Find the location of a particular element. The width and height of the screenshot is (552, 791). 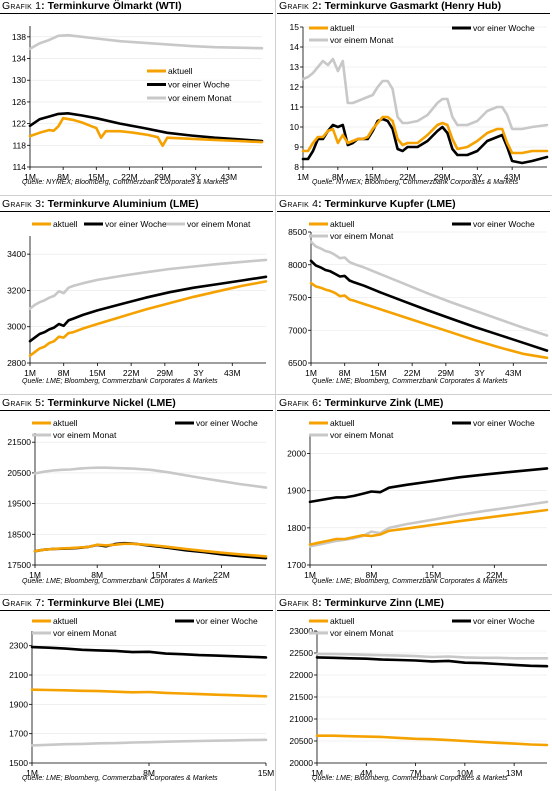

y-tick-label: 8 is located at coordinates (296, 167).